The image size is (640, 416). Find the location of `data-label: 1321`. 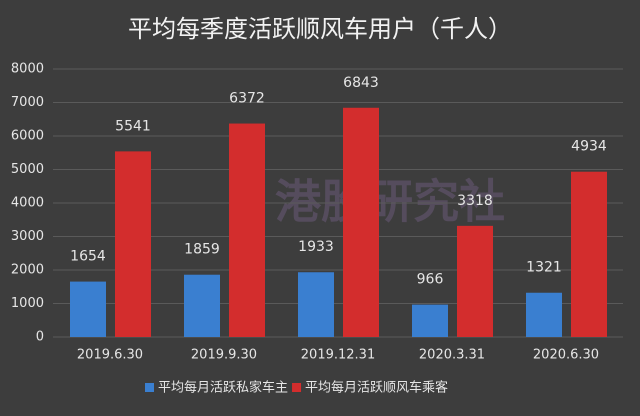

data-label: 1321 is located at coordinates (544, 268).